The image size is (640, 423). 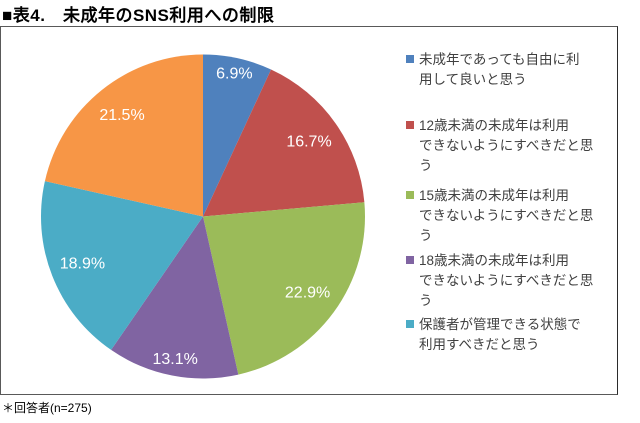 What do you see at coordinates (234, 74) in the screenshot?
I see `pie-label: 6.9%` at bounding box center [234, 74].